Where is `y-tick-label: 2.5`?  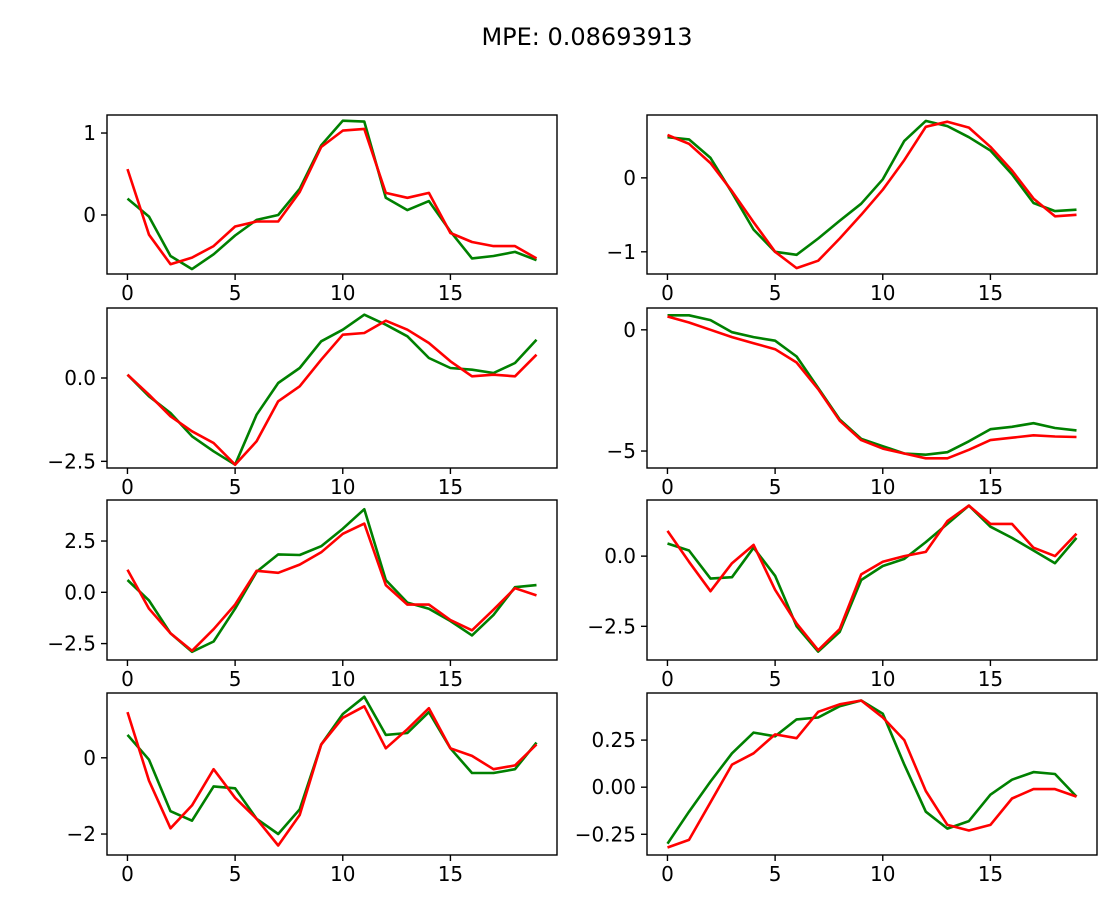 y-tick-label: 2.5 is located at coordinates (80, 541).